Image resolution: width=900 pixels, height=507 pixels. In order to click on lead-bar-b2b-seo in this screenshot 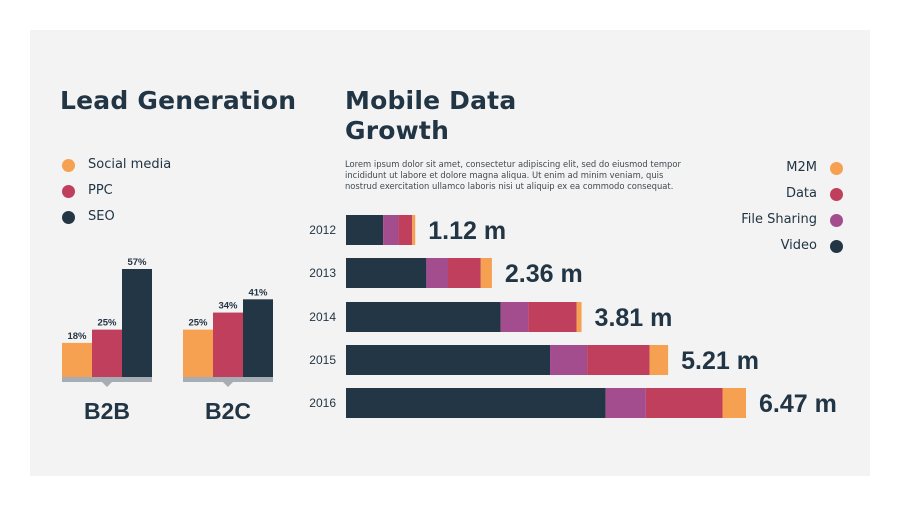, I will do `click(137, 323)`.